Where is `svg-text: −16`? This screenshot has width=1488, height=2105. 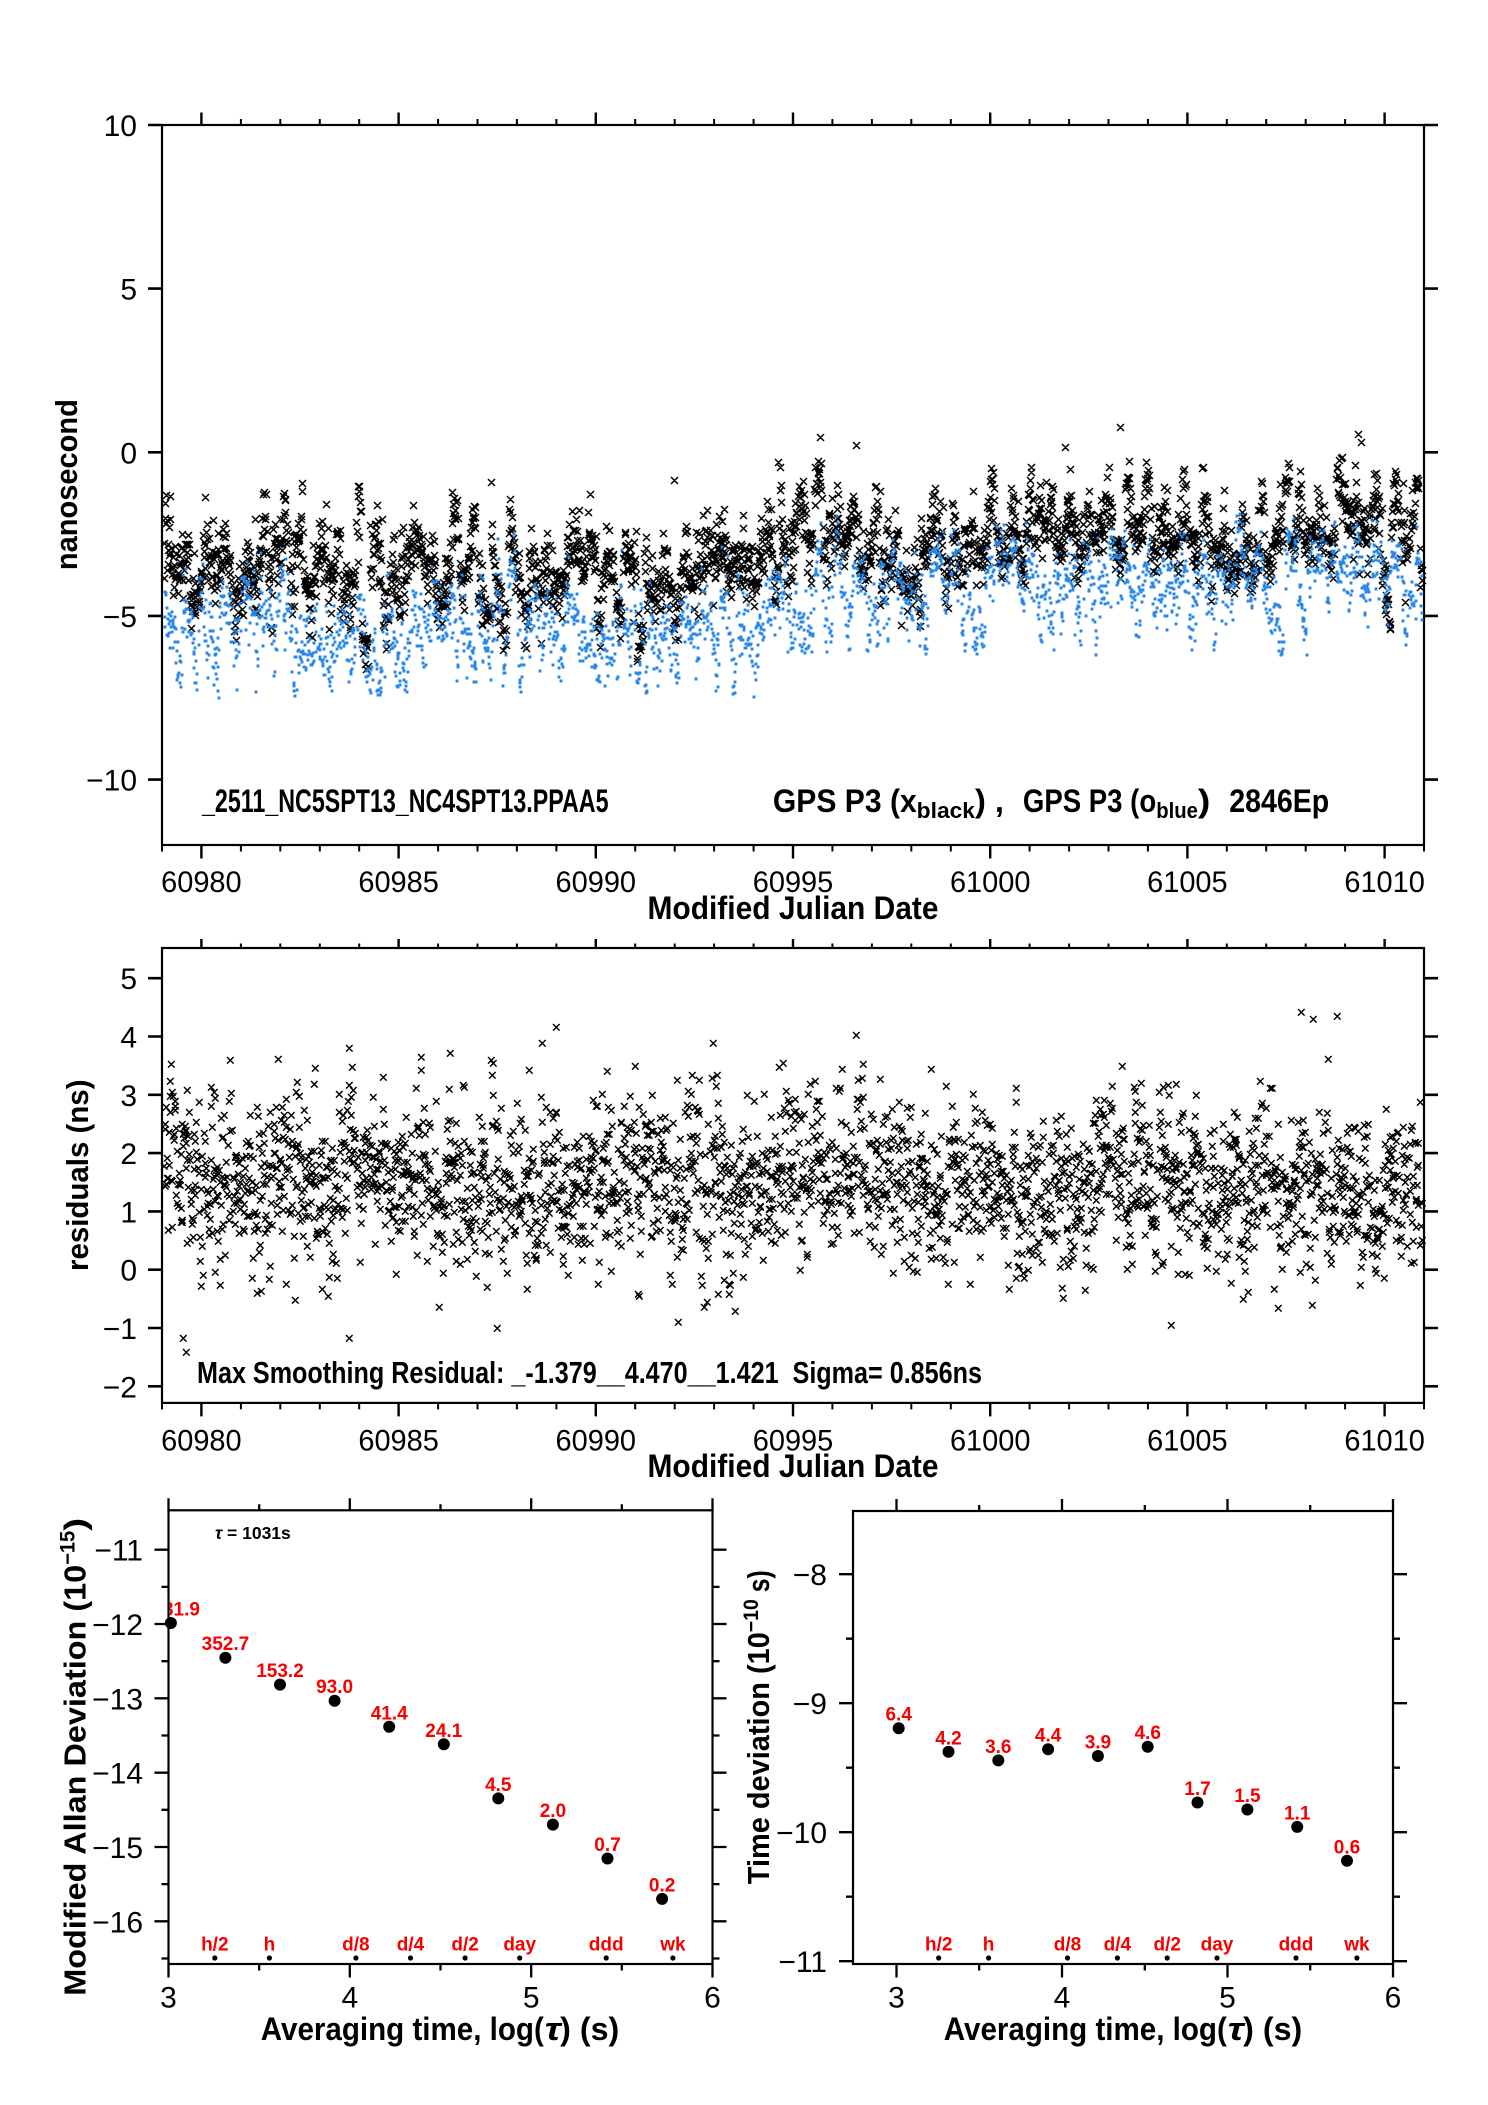
svg-text: −16 is located at coordinates (117, 1922).